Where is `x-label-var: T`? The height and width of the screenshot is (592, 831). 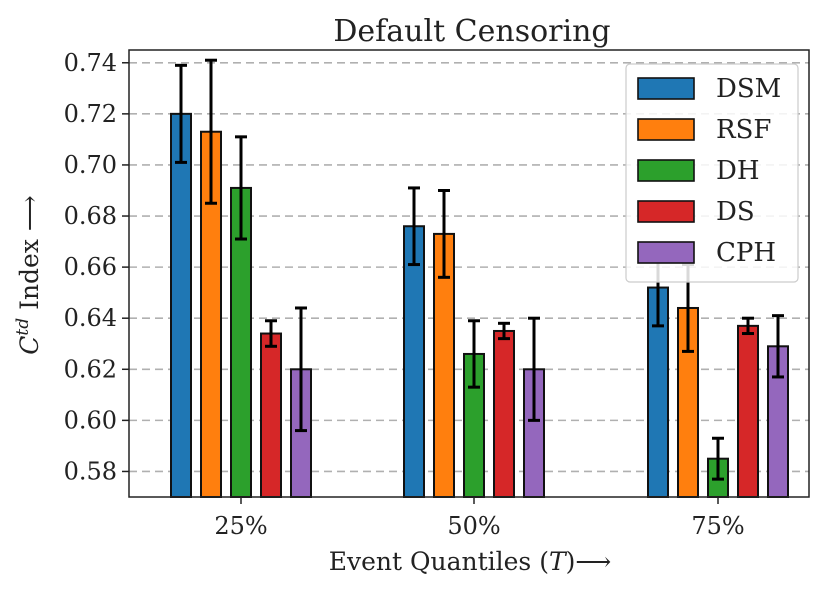 x-label-var: T is located at coordinates (558, 561).